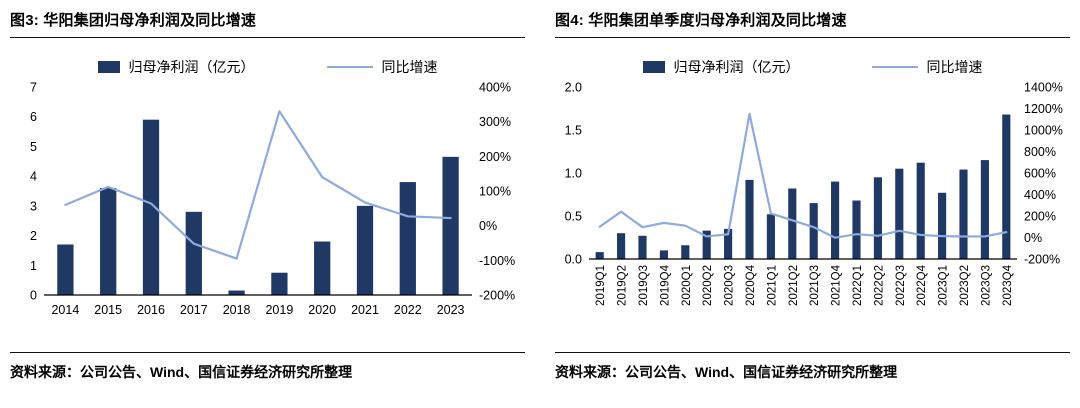  What do you see at coordinates (986, 285) in the screenshot?
I see `x-tick-label: 2023Q3` at bounding box center [986, 285].